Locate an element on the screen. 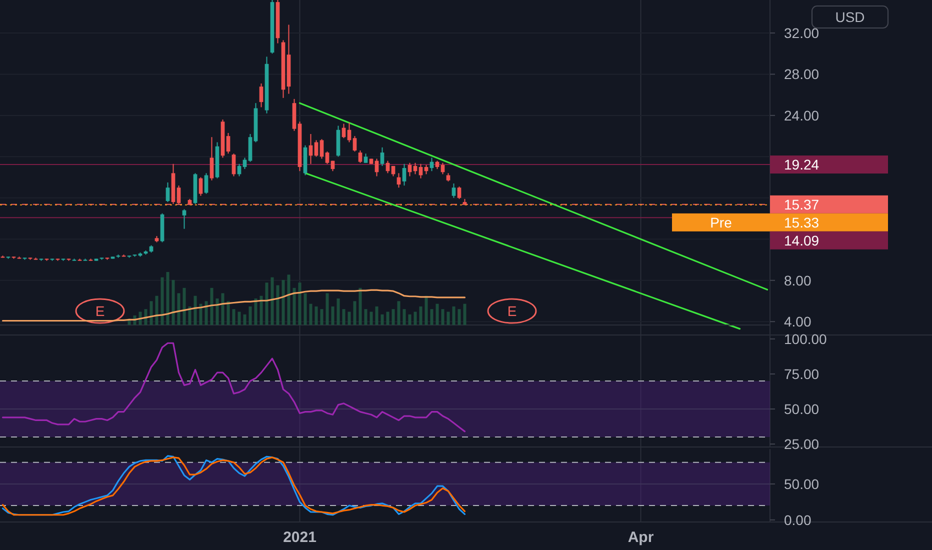 This screenshot has width=932, height=550. line-series is located at coordinates (234, 387).